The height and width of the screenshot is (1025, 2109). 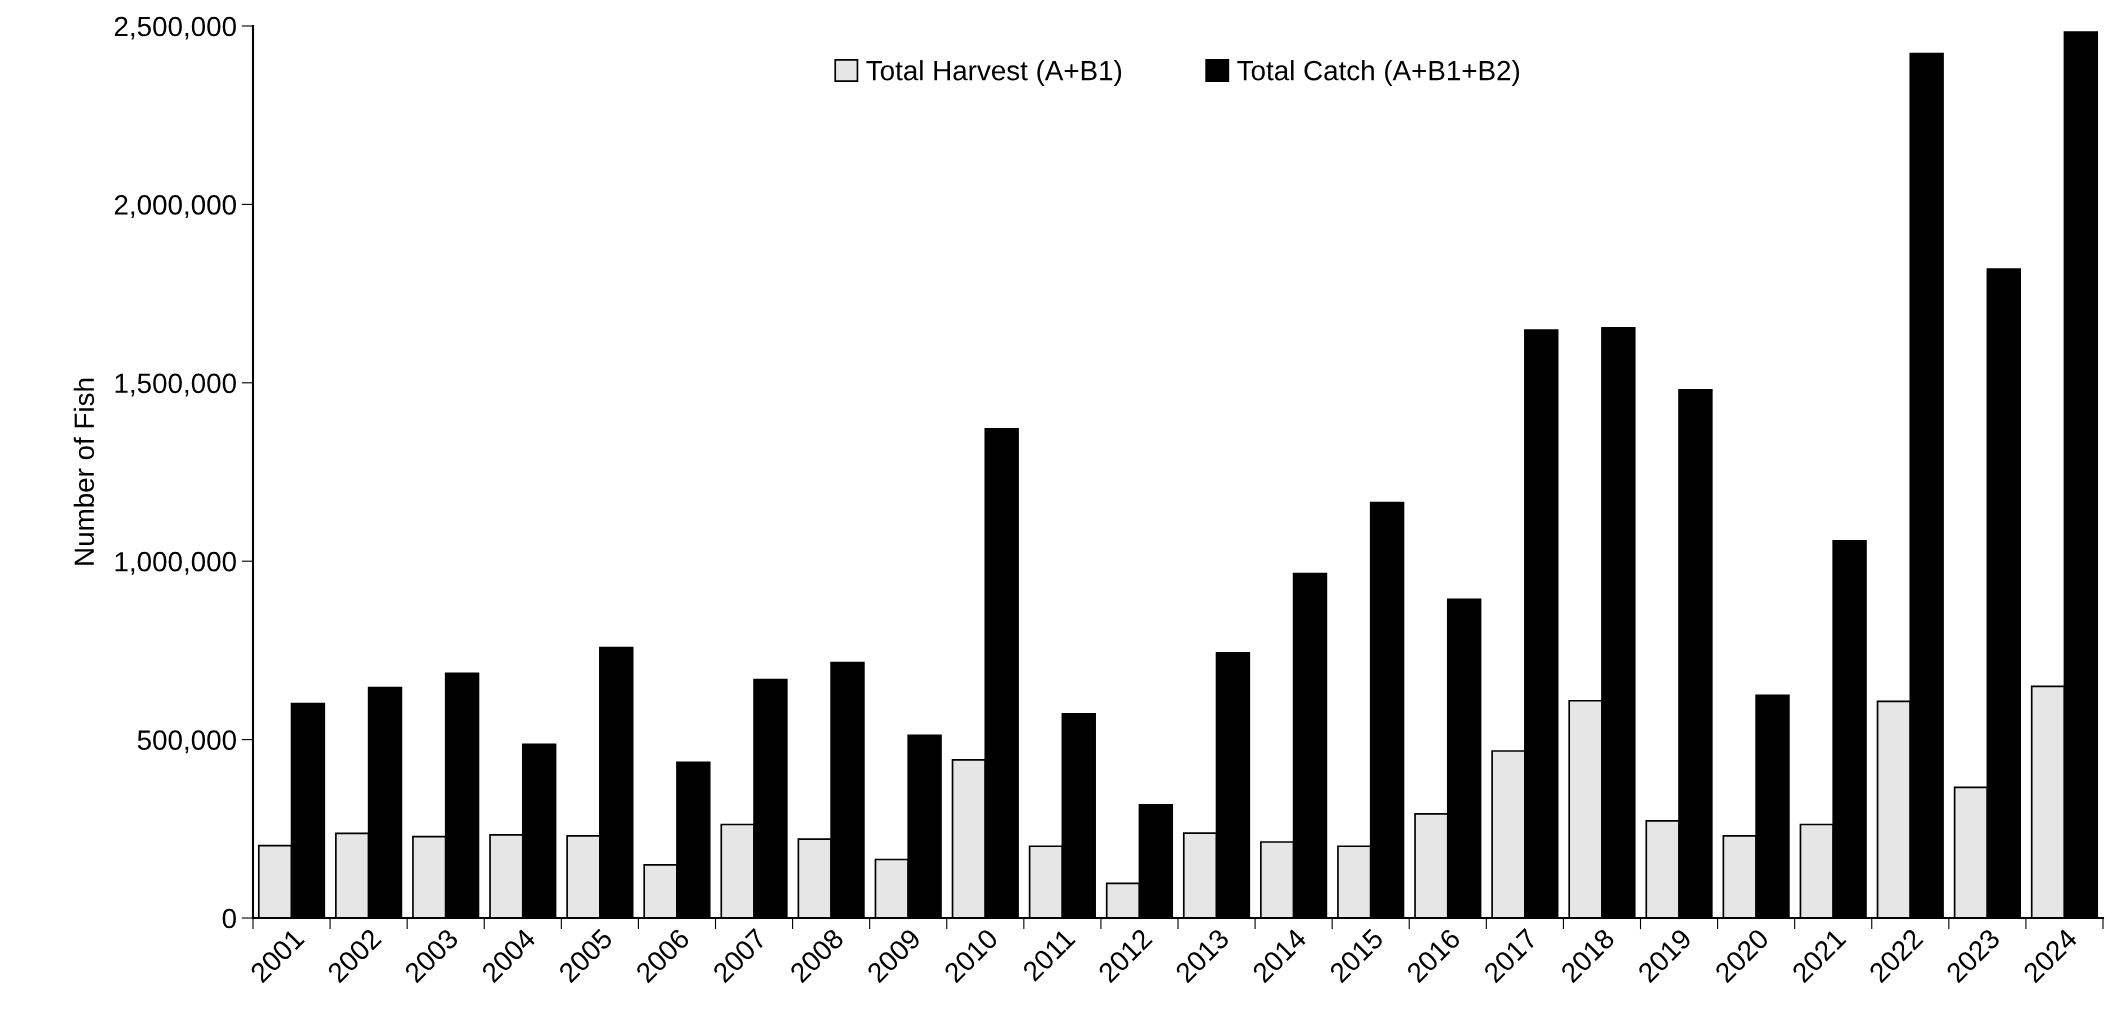 I want to click on y-tick-label: 1,000,000, so click(x=175, y=563).